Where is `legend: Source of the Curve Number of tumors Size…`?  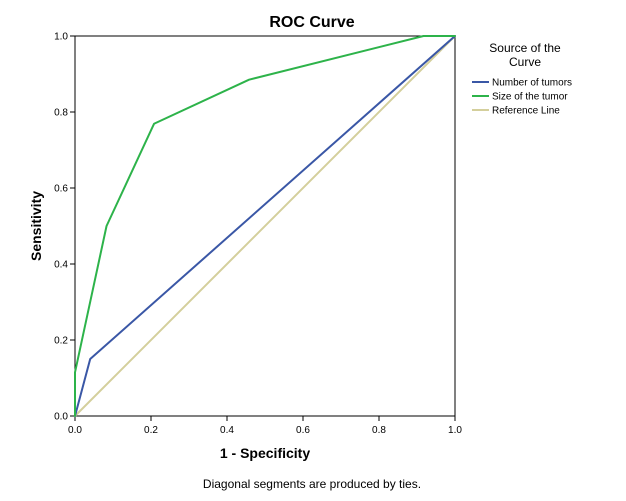
legend: Source of the Curve Number of tumors Size… is located at coordinates (522, 79).